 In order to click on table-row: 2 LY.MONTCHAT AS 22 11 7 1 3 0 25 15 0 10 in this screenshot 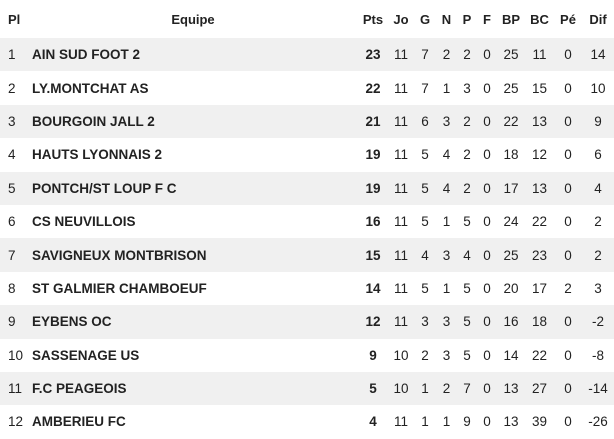, I will do `click(307, 87)`.